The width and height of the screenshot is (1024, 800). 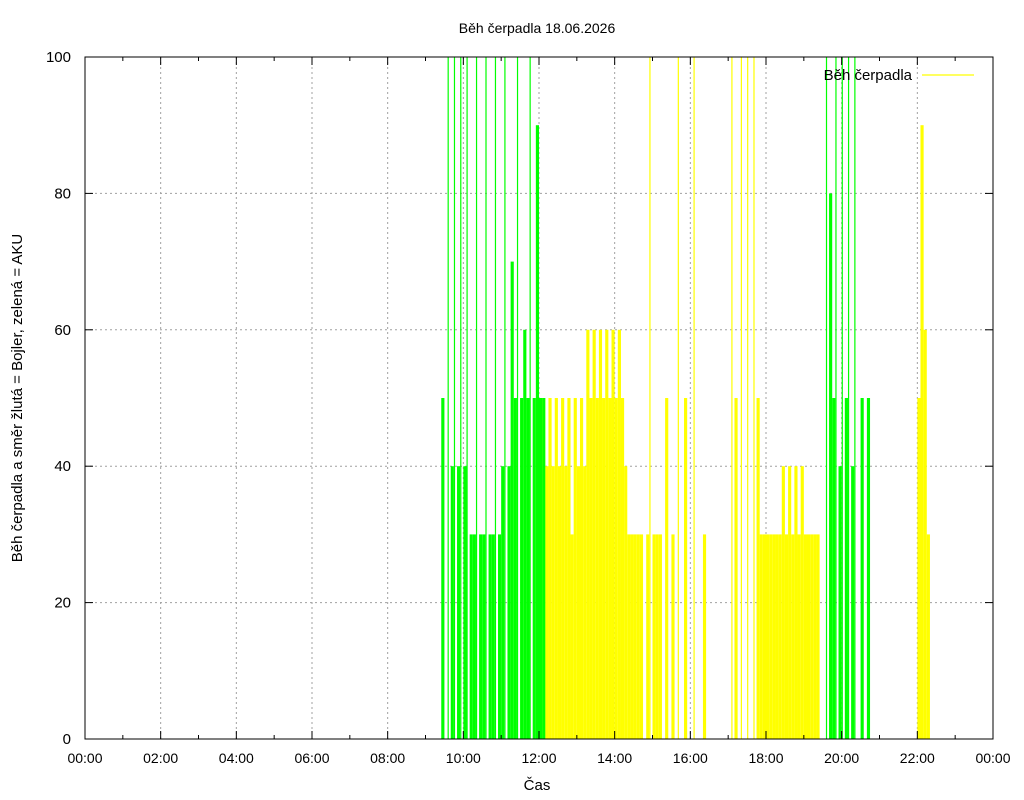 I want to click on x-tick-label: 02:00, so click(x=160, y=758).